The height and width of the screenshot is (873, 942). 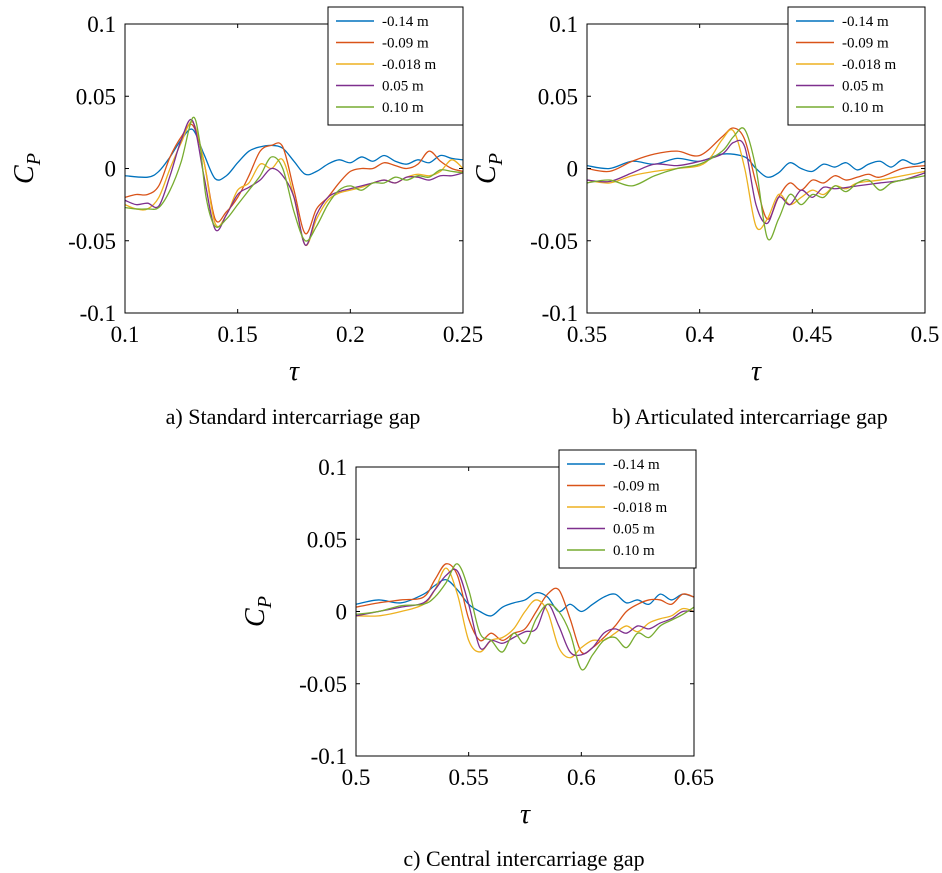 What do you see at coordinates (238, 334) in the screenshot?
I see `x-tick-label: 0.15` at bounding box center [238, 334].